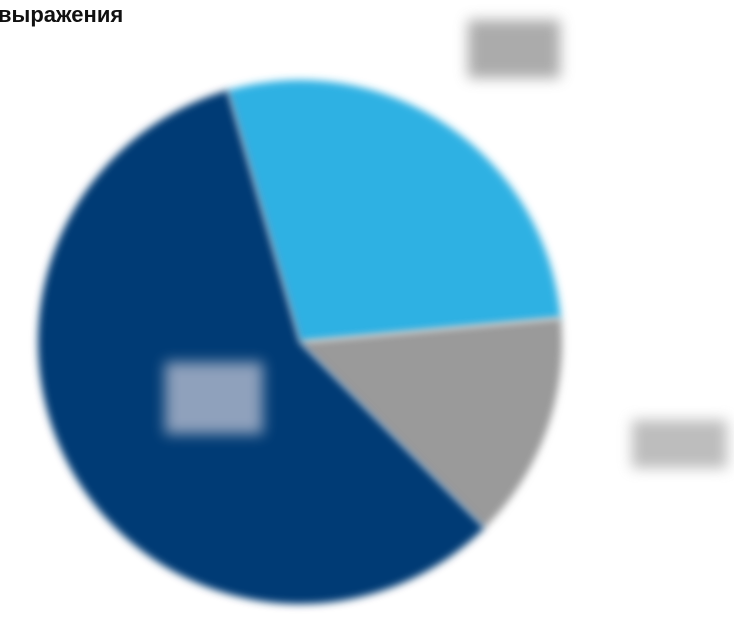 This screenshot has width=734, height=619. What do you see at coordinates (214, 398) in the screenshot?
I see `slice-label-dark-blue` at bounding box center [214, 398].